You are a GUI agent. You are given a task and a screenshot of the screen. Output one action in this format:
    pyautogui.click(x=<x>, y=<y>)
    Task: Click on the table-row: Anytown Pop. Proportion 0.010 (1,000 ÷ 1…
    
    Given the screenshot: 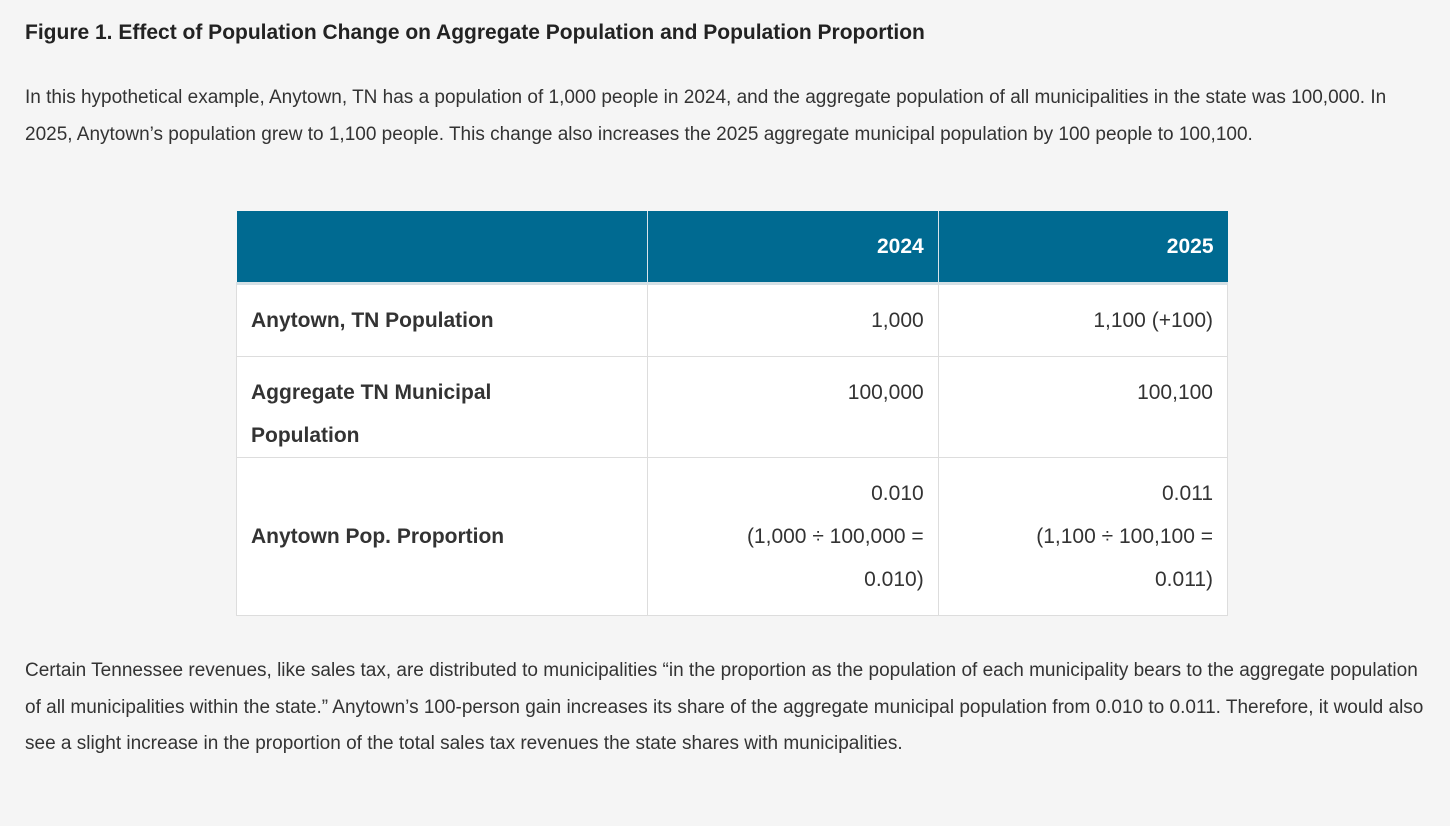 What is the action you would take?
    pyautogui.click(x=732, y=536)
    